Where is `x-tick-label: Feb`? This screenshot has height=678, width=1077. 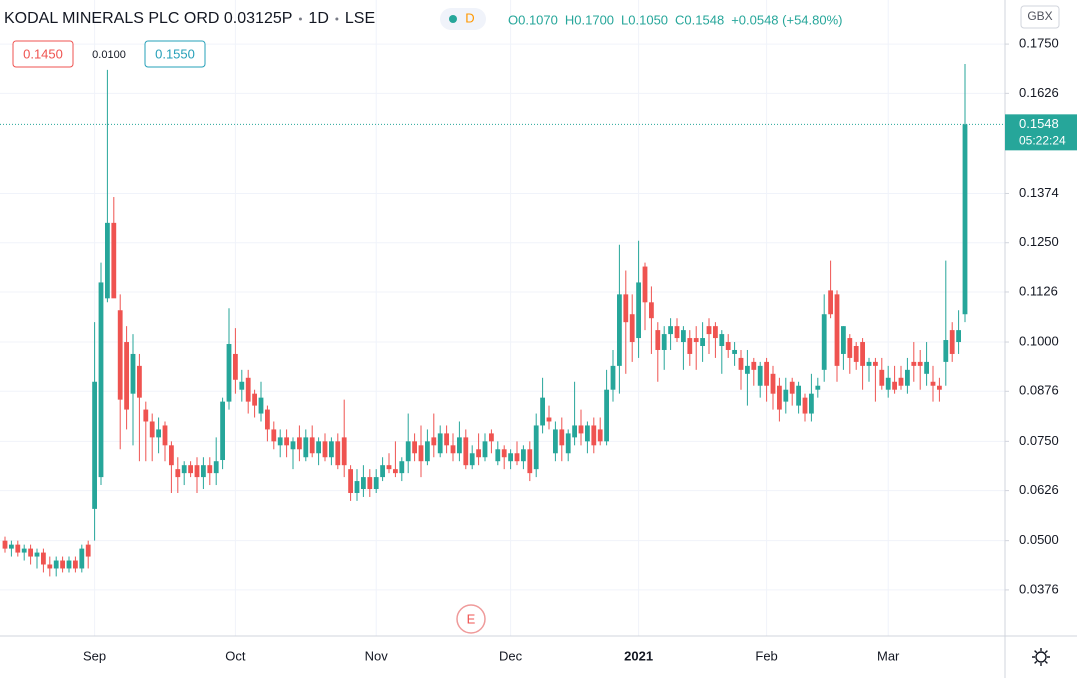
x-tick-label: Feb is located at coordinates (766, 655).